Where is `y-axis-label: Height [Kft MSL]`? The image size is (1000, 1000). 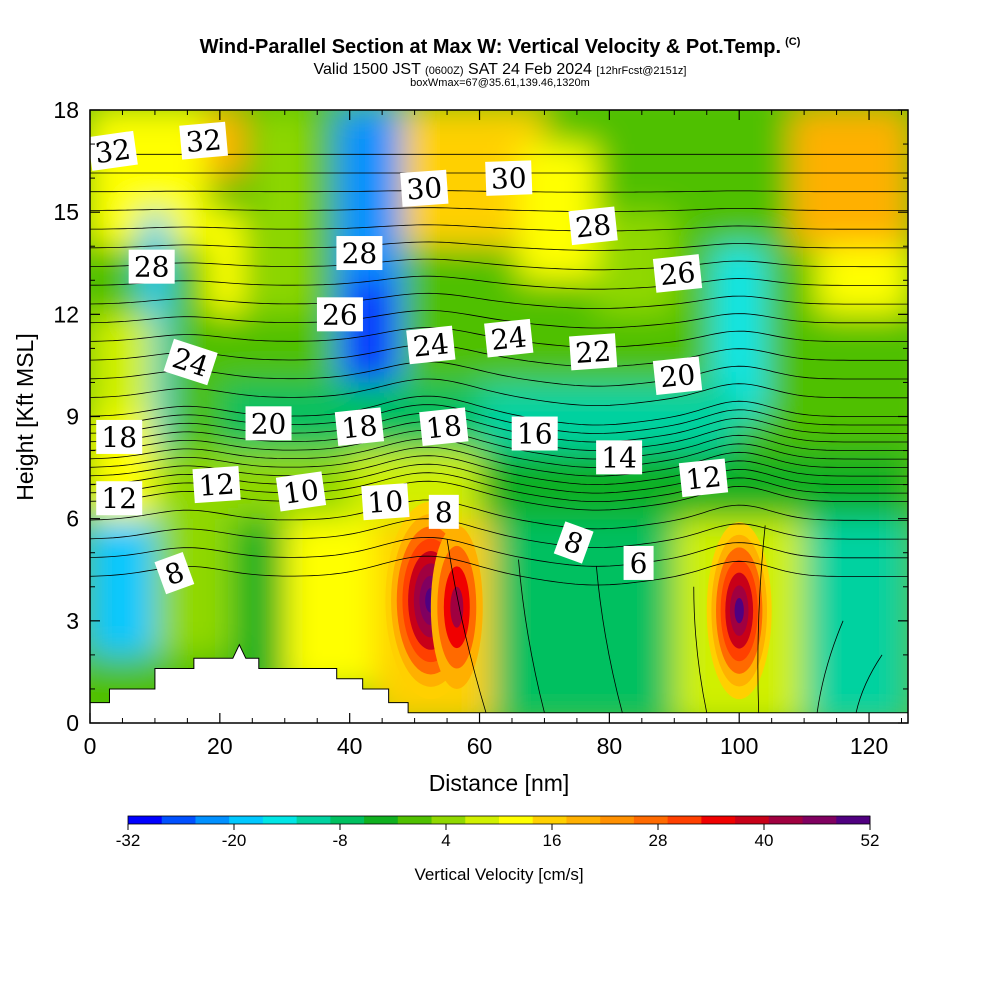
y-axis-label: Height [Kft MSL] is located at coordinates (25, 416).